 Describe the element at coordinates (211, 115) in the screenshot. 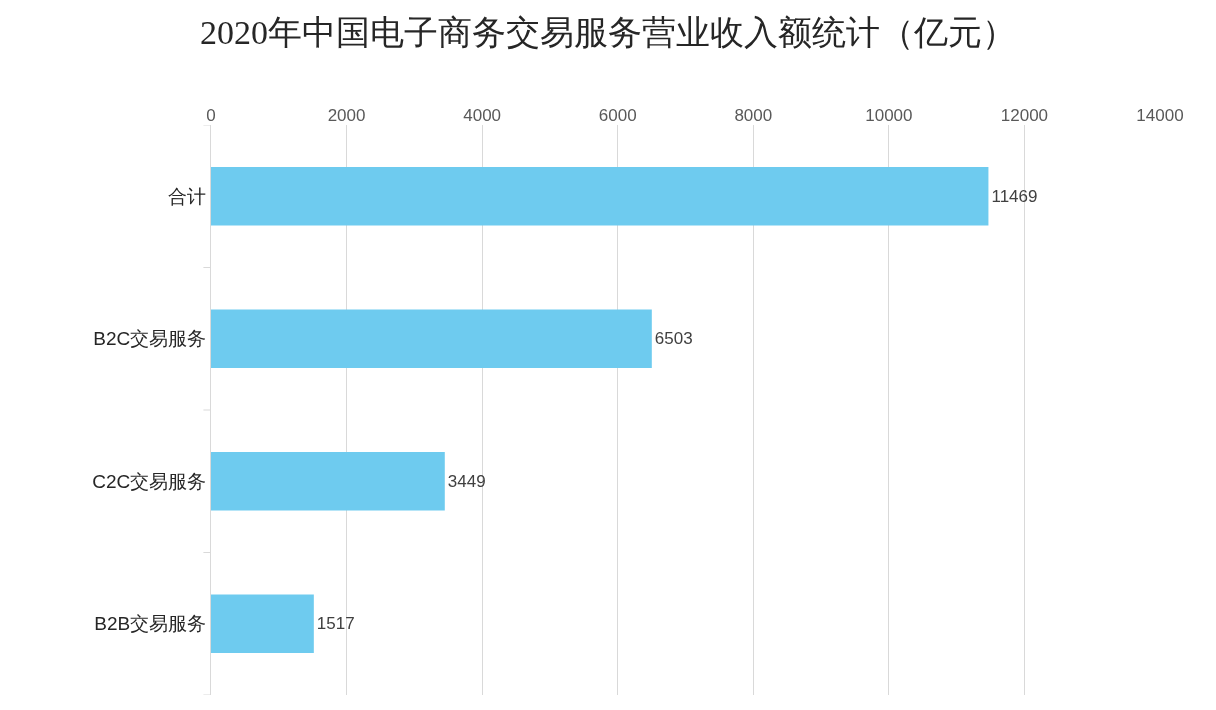

I see `x-tick-label: 0` at that location.